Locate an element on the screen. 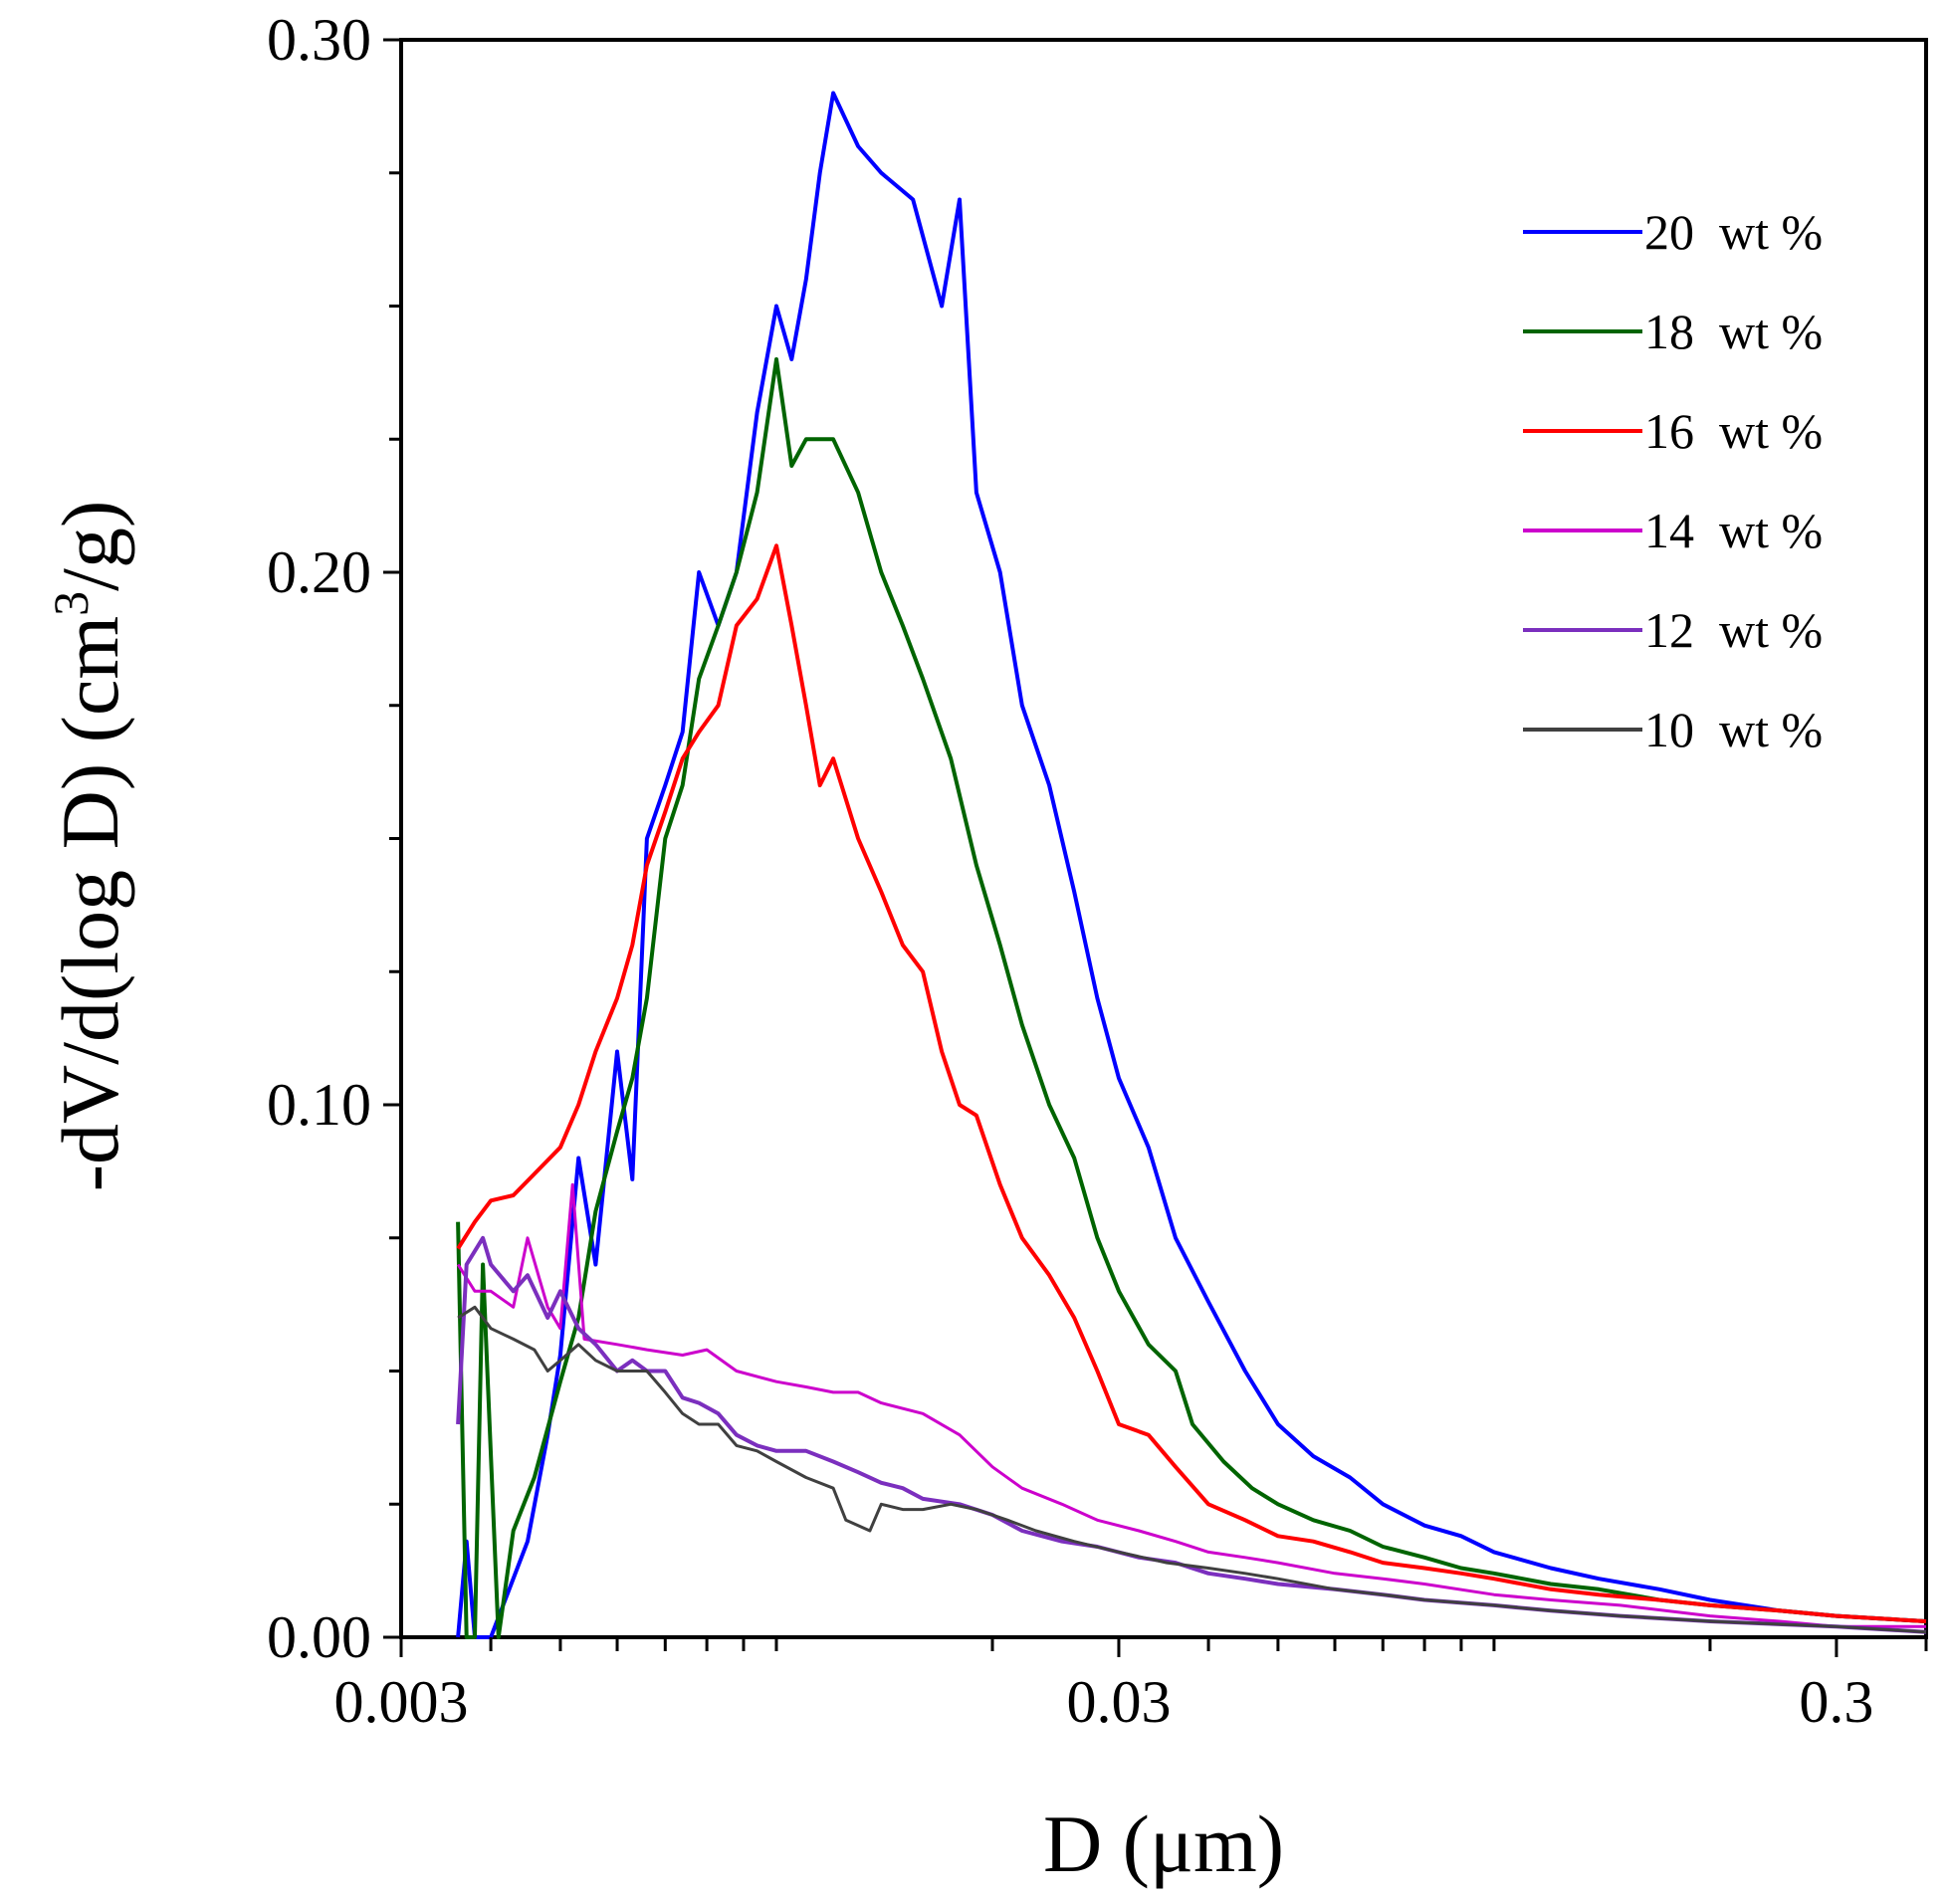 This screenshot has height=1904, width=1948. y-tick-label: 0.00 is located at coordinates (319, 1637).